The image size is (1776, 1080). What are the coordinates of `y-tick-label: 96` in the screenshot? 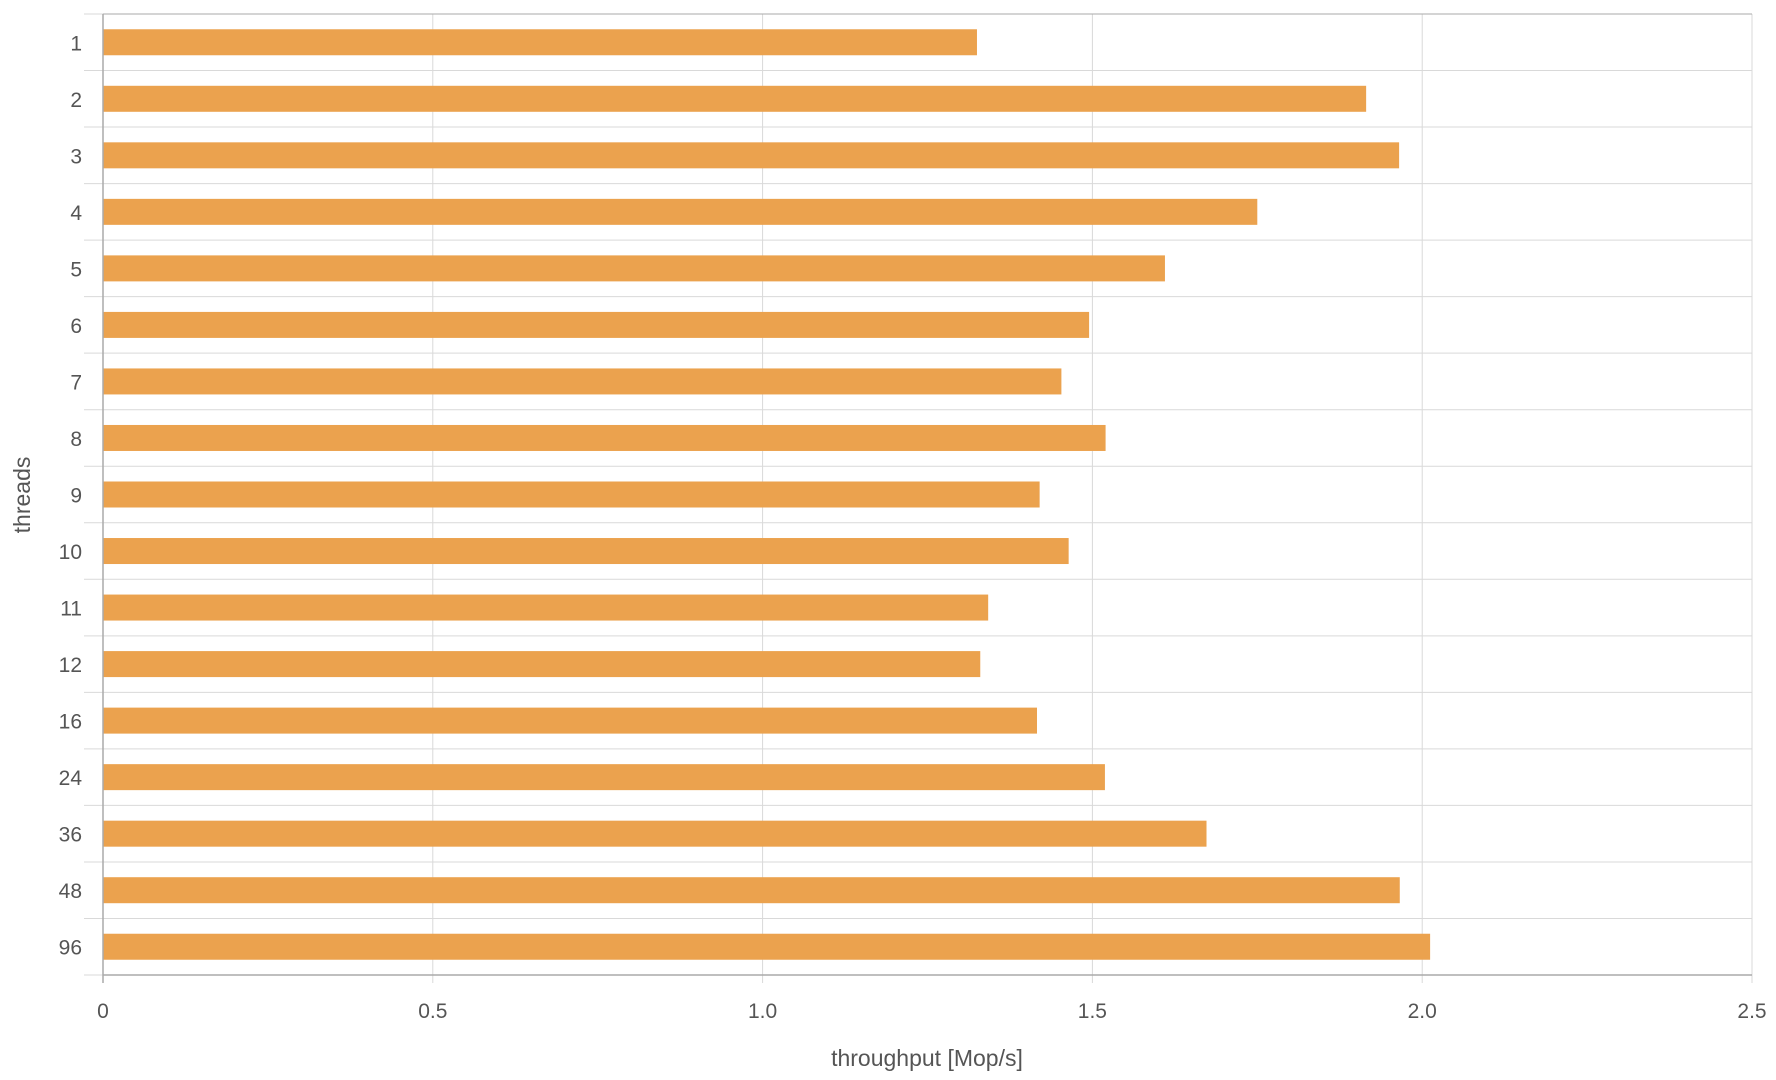 It's located at (70, 948).